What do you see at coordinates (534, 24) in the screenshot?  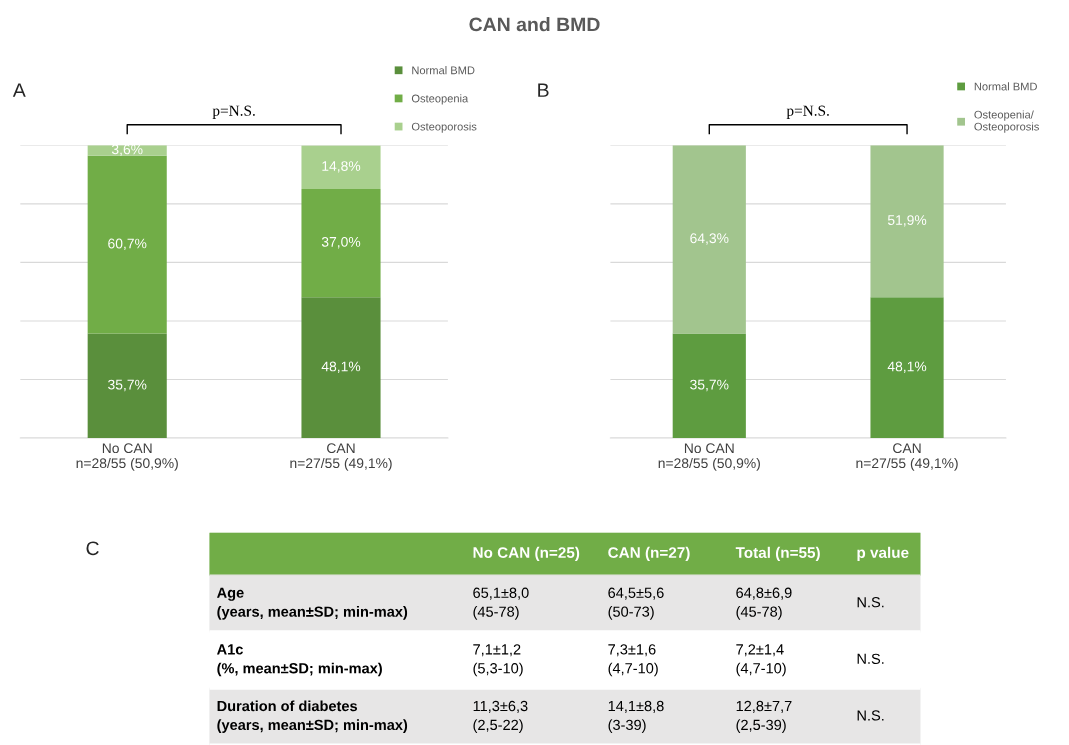 I see `text: CAN and BMD` at bounding box center [534, 24].